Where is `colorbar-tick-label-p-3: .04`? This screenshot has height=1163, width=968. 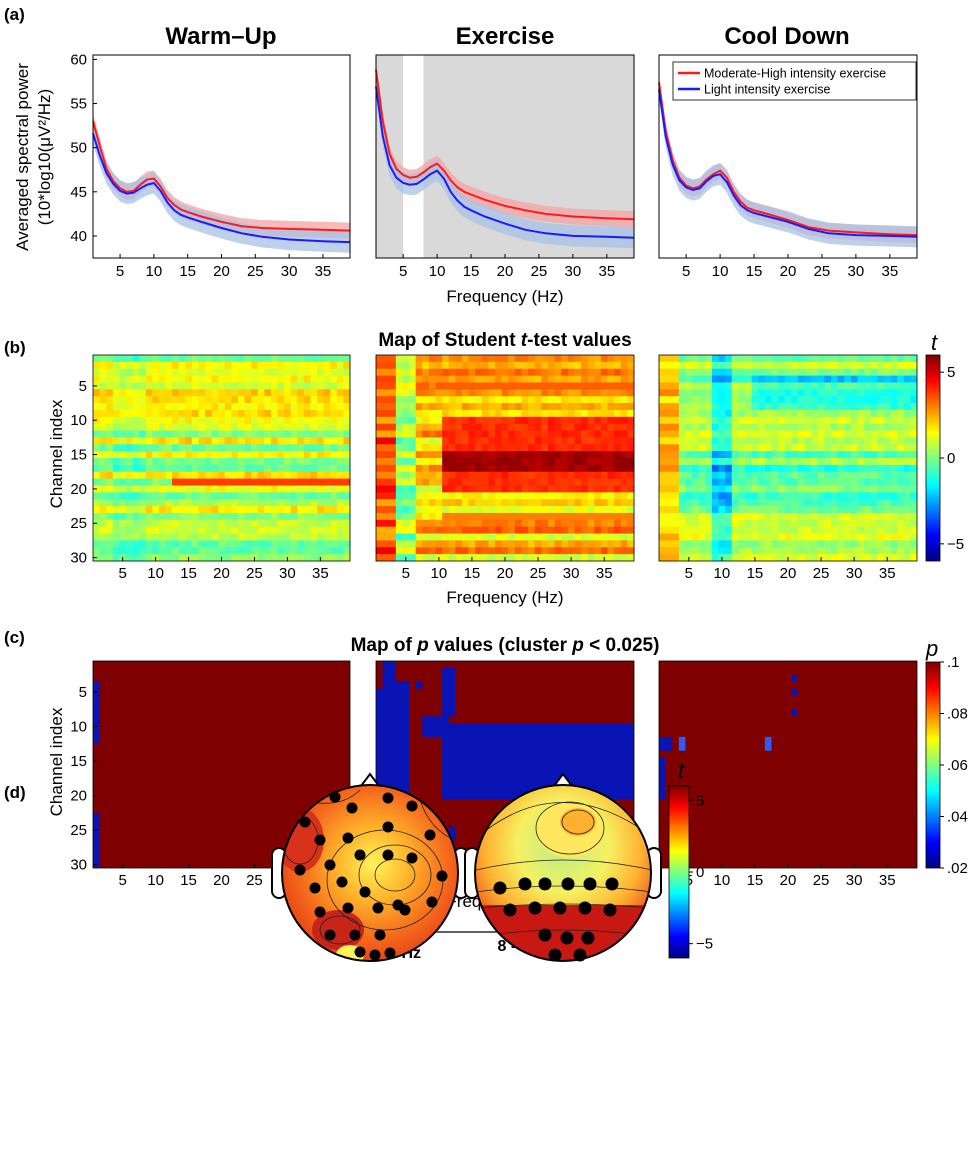 colorbar-tick-label-p-3: .04 is located at coordinates (957, 817).